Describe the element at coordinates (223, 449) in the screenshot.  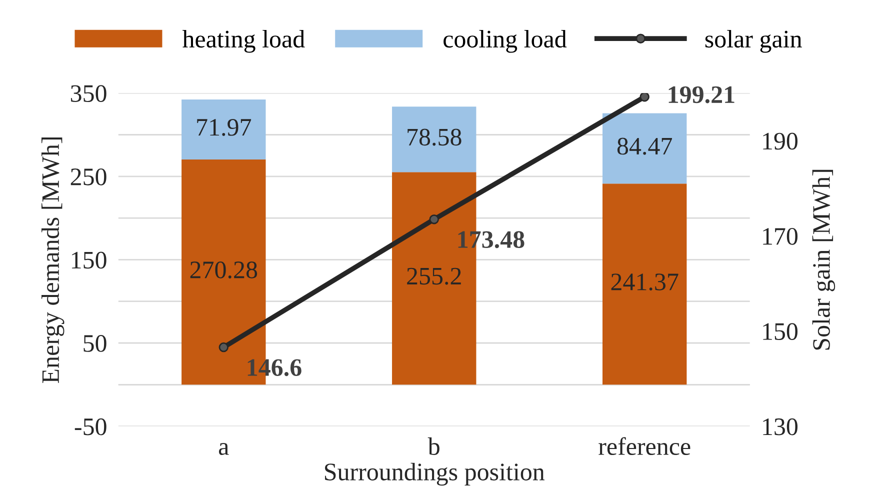
I see `x-tick-label: a` at that location.